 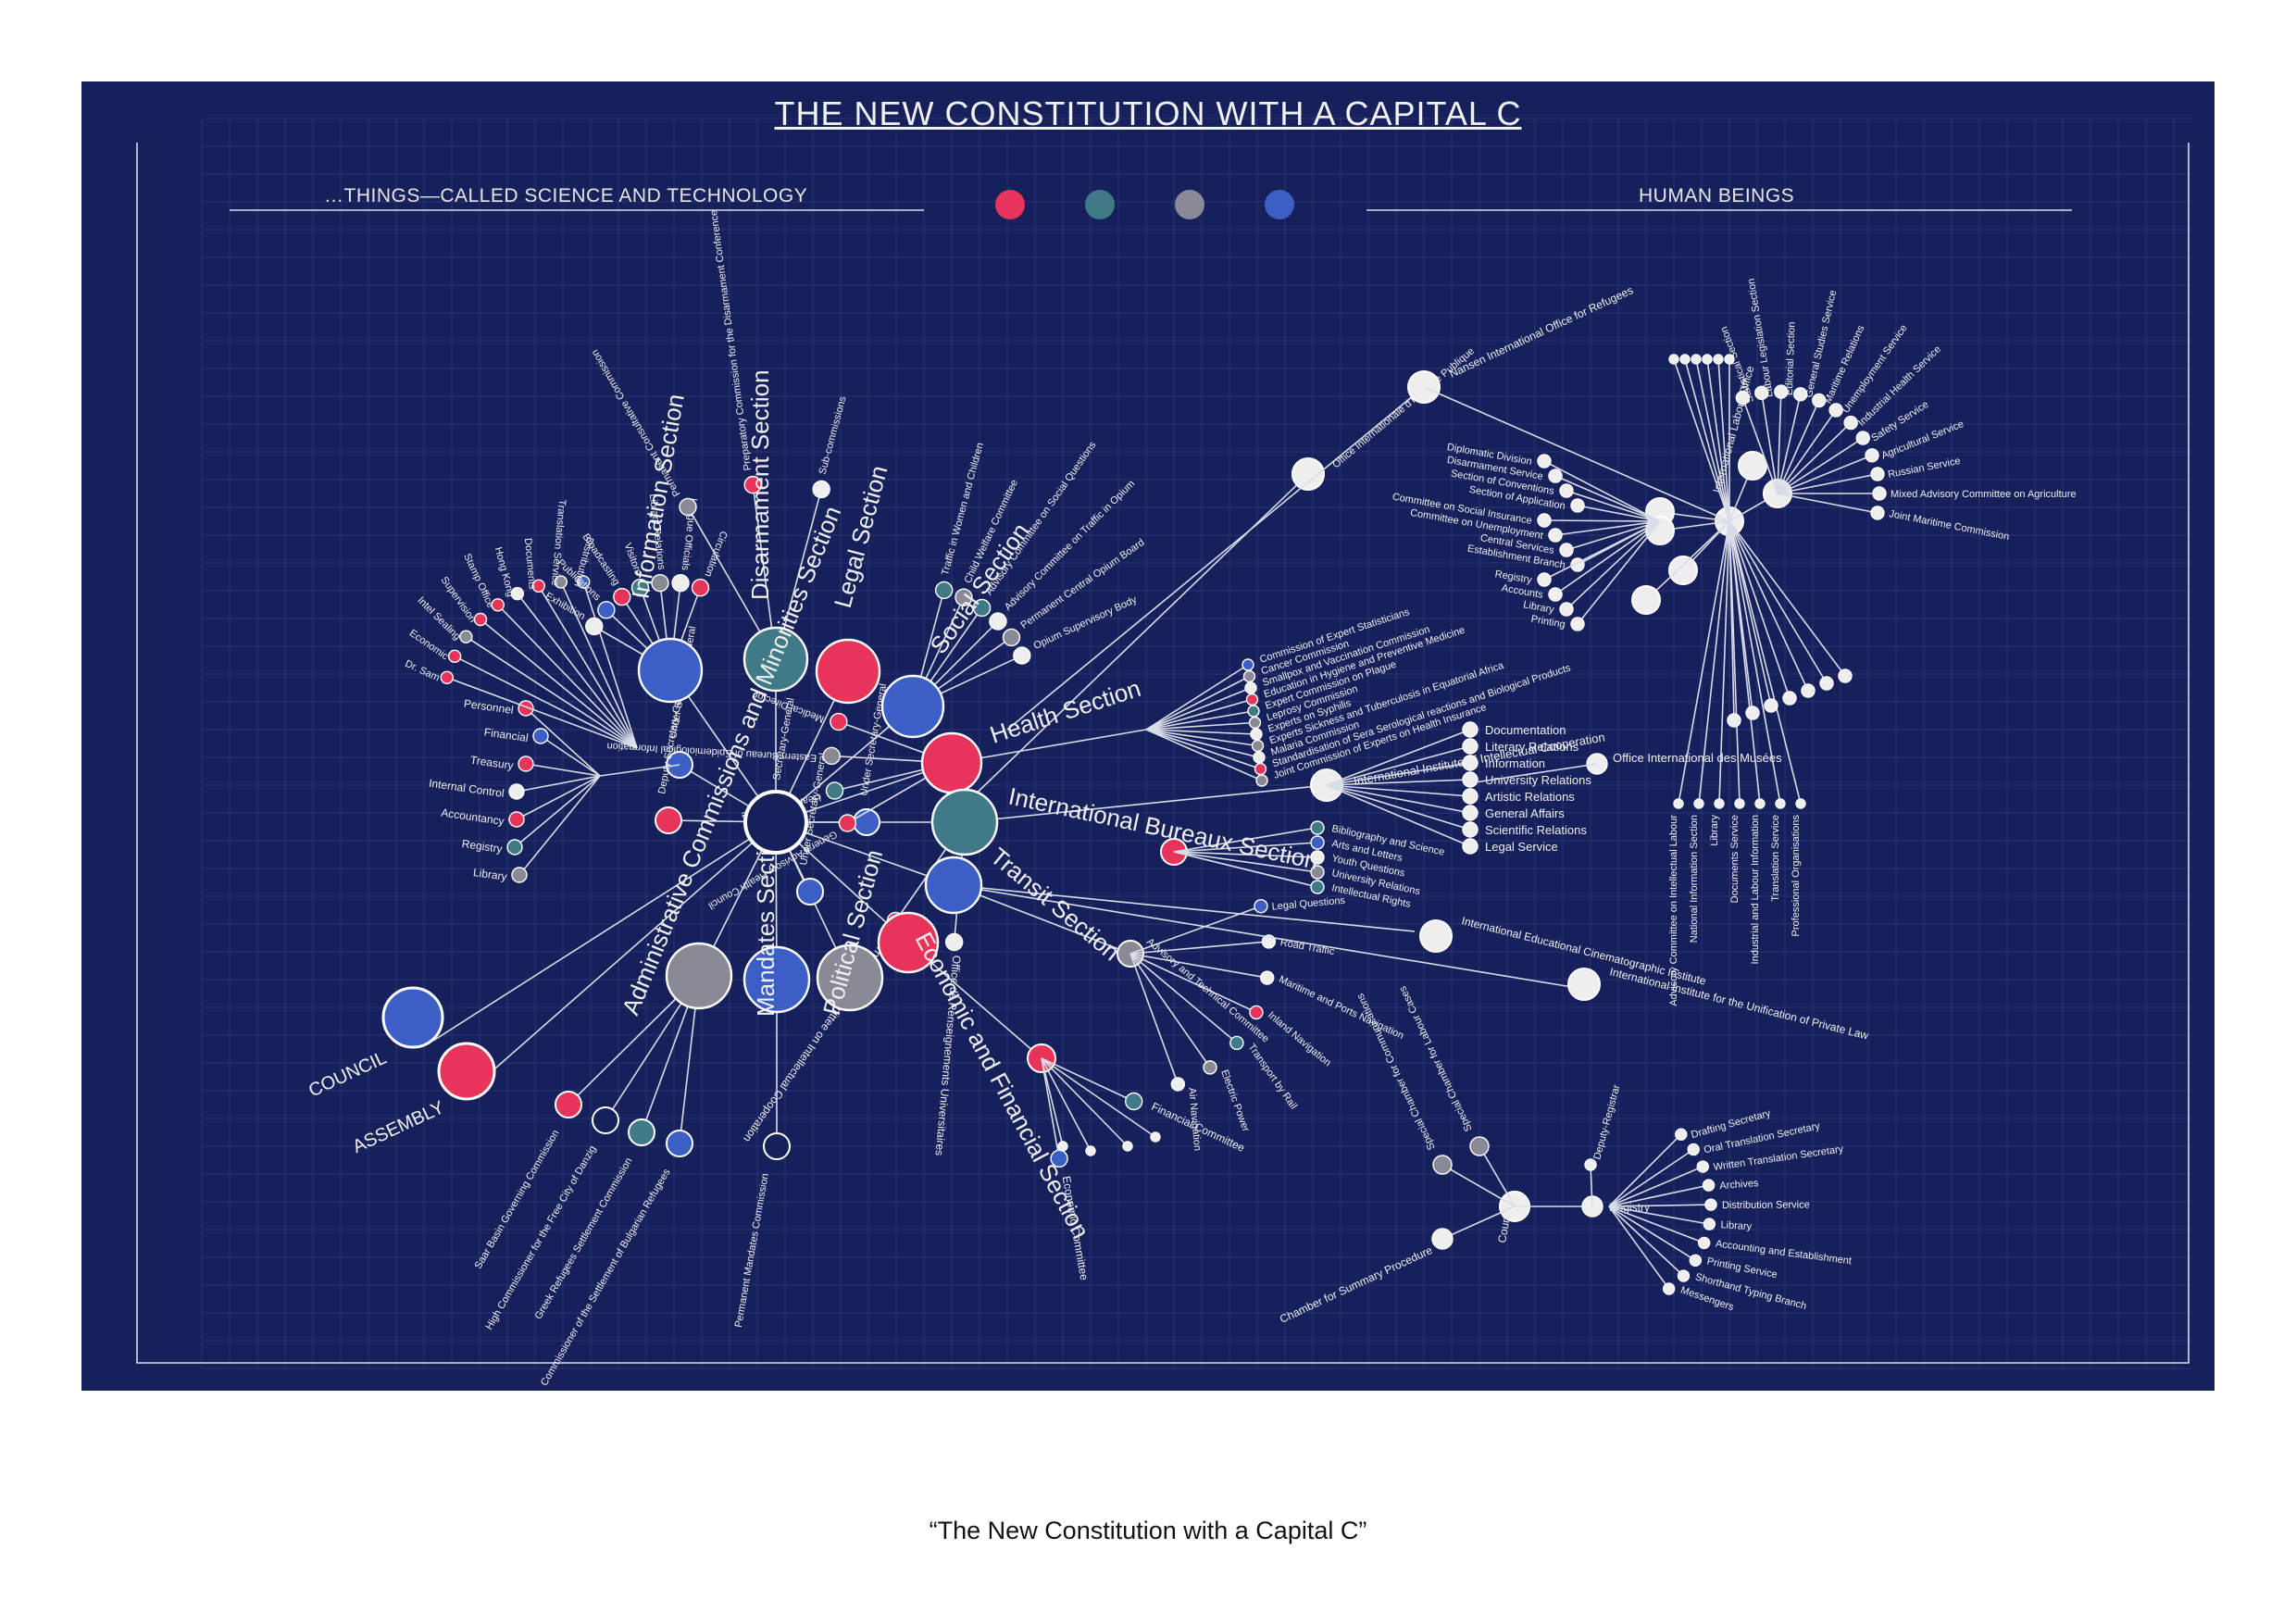 I want to click on health-child-node, so click(x=839, y=721).